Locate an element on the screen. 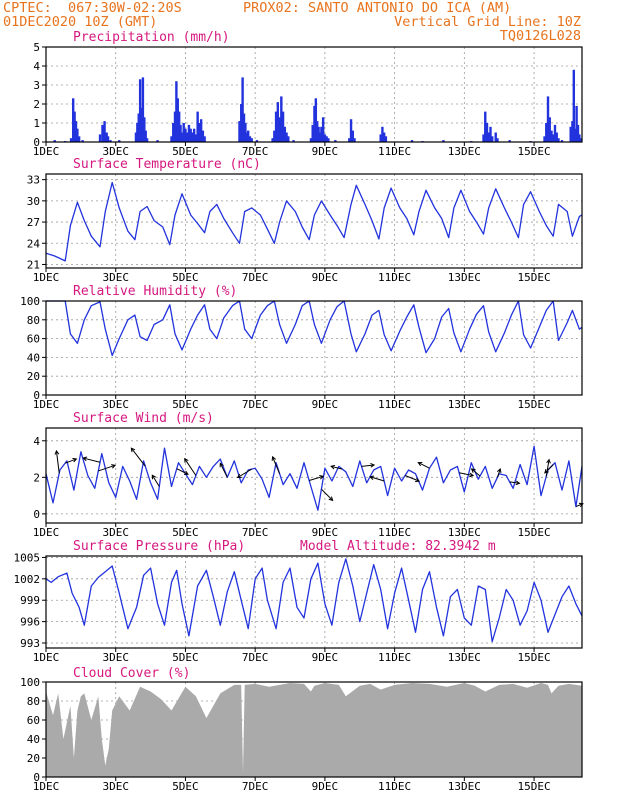 The height and width of the screenshot is (800, 618). panel-title: Surface Temperature (nC) is located at coordinates (167, 164).